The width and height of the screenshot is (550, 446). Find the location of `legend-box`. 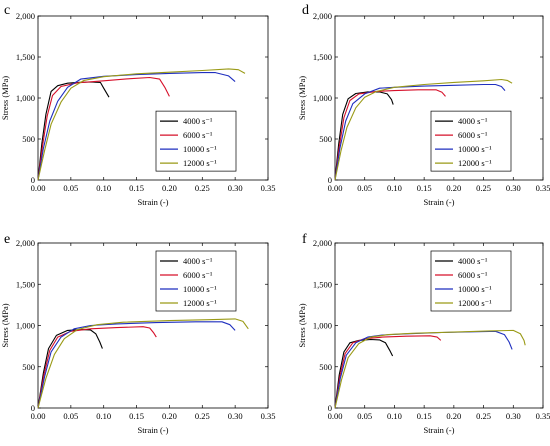

legend-box is located at coordinates (471, 281).